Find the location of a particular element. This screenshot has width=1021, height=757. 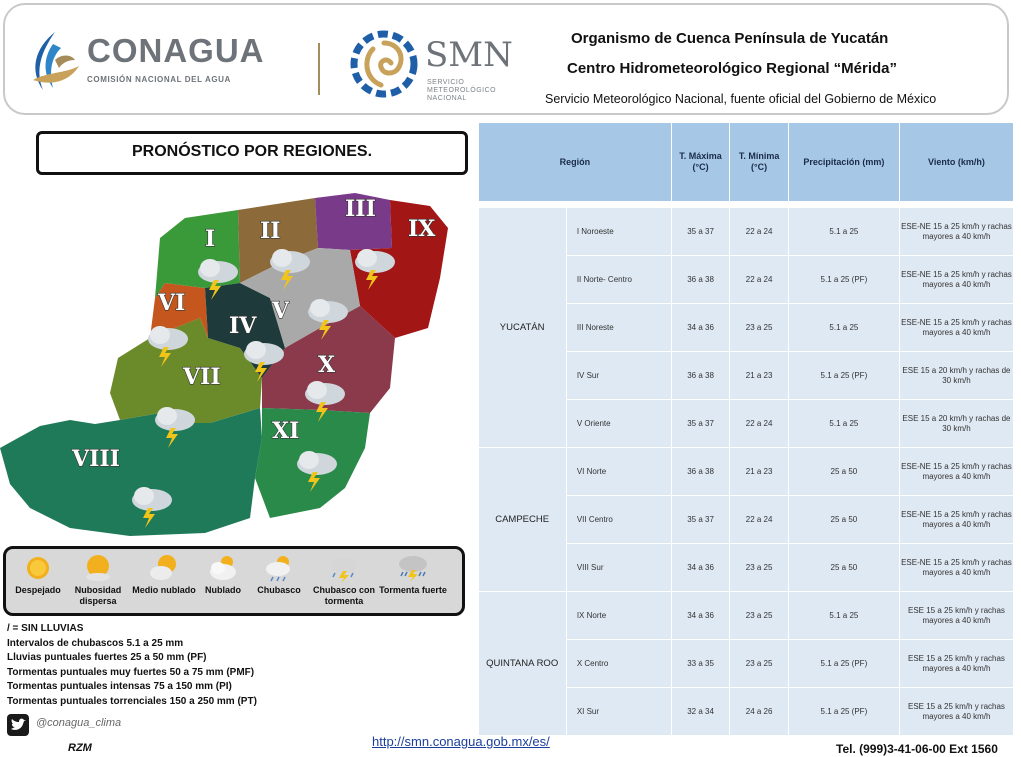

conagua-subtitle: COMISIÓN NACIONAL DEL AGUA is located at coordinates (159, 79).